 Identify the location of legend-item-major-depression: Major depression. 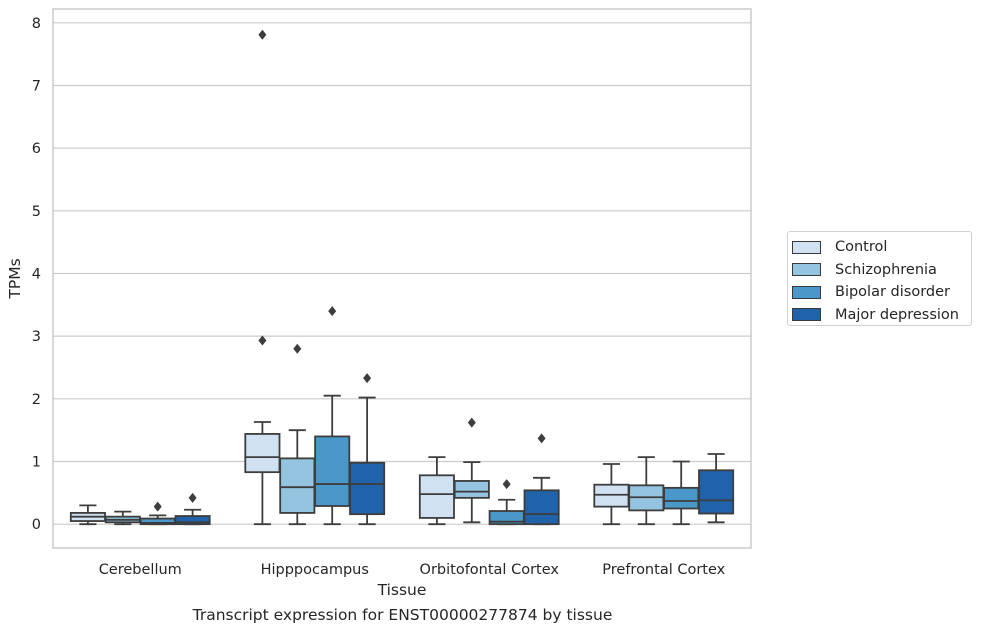
(881, 315).